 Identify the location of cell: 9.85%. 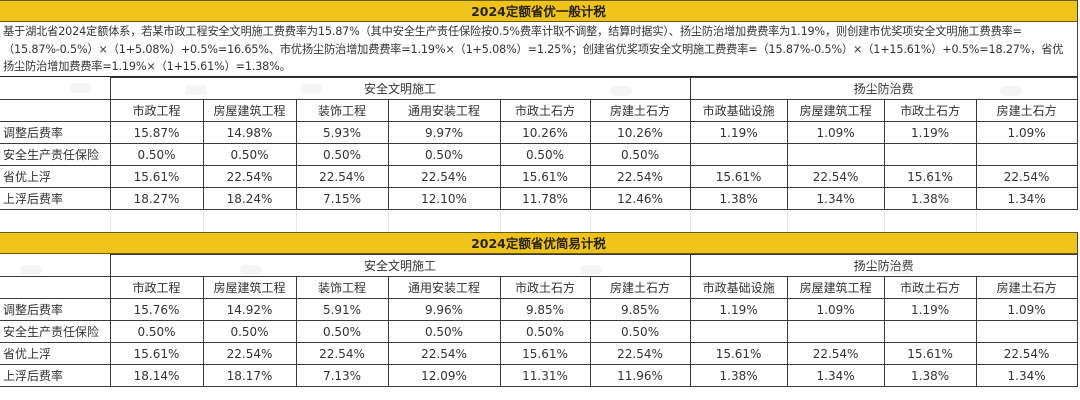
(545, 309).